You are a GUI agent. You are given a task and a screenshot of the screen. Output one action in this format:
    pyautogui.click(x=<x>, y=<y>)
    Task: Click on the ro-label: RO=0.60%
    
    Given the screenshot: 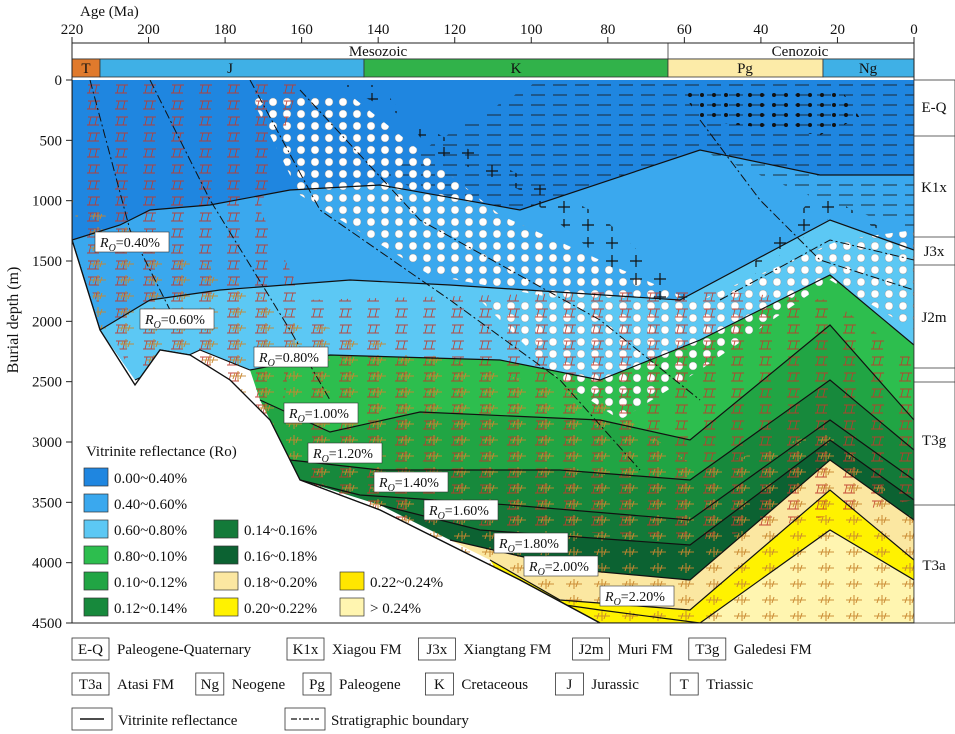 What is the action you would take?
    pyautogui.click(x=177, y=319)
    